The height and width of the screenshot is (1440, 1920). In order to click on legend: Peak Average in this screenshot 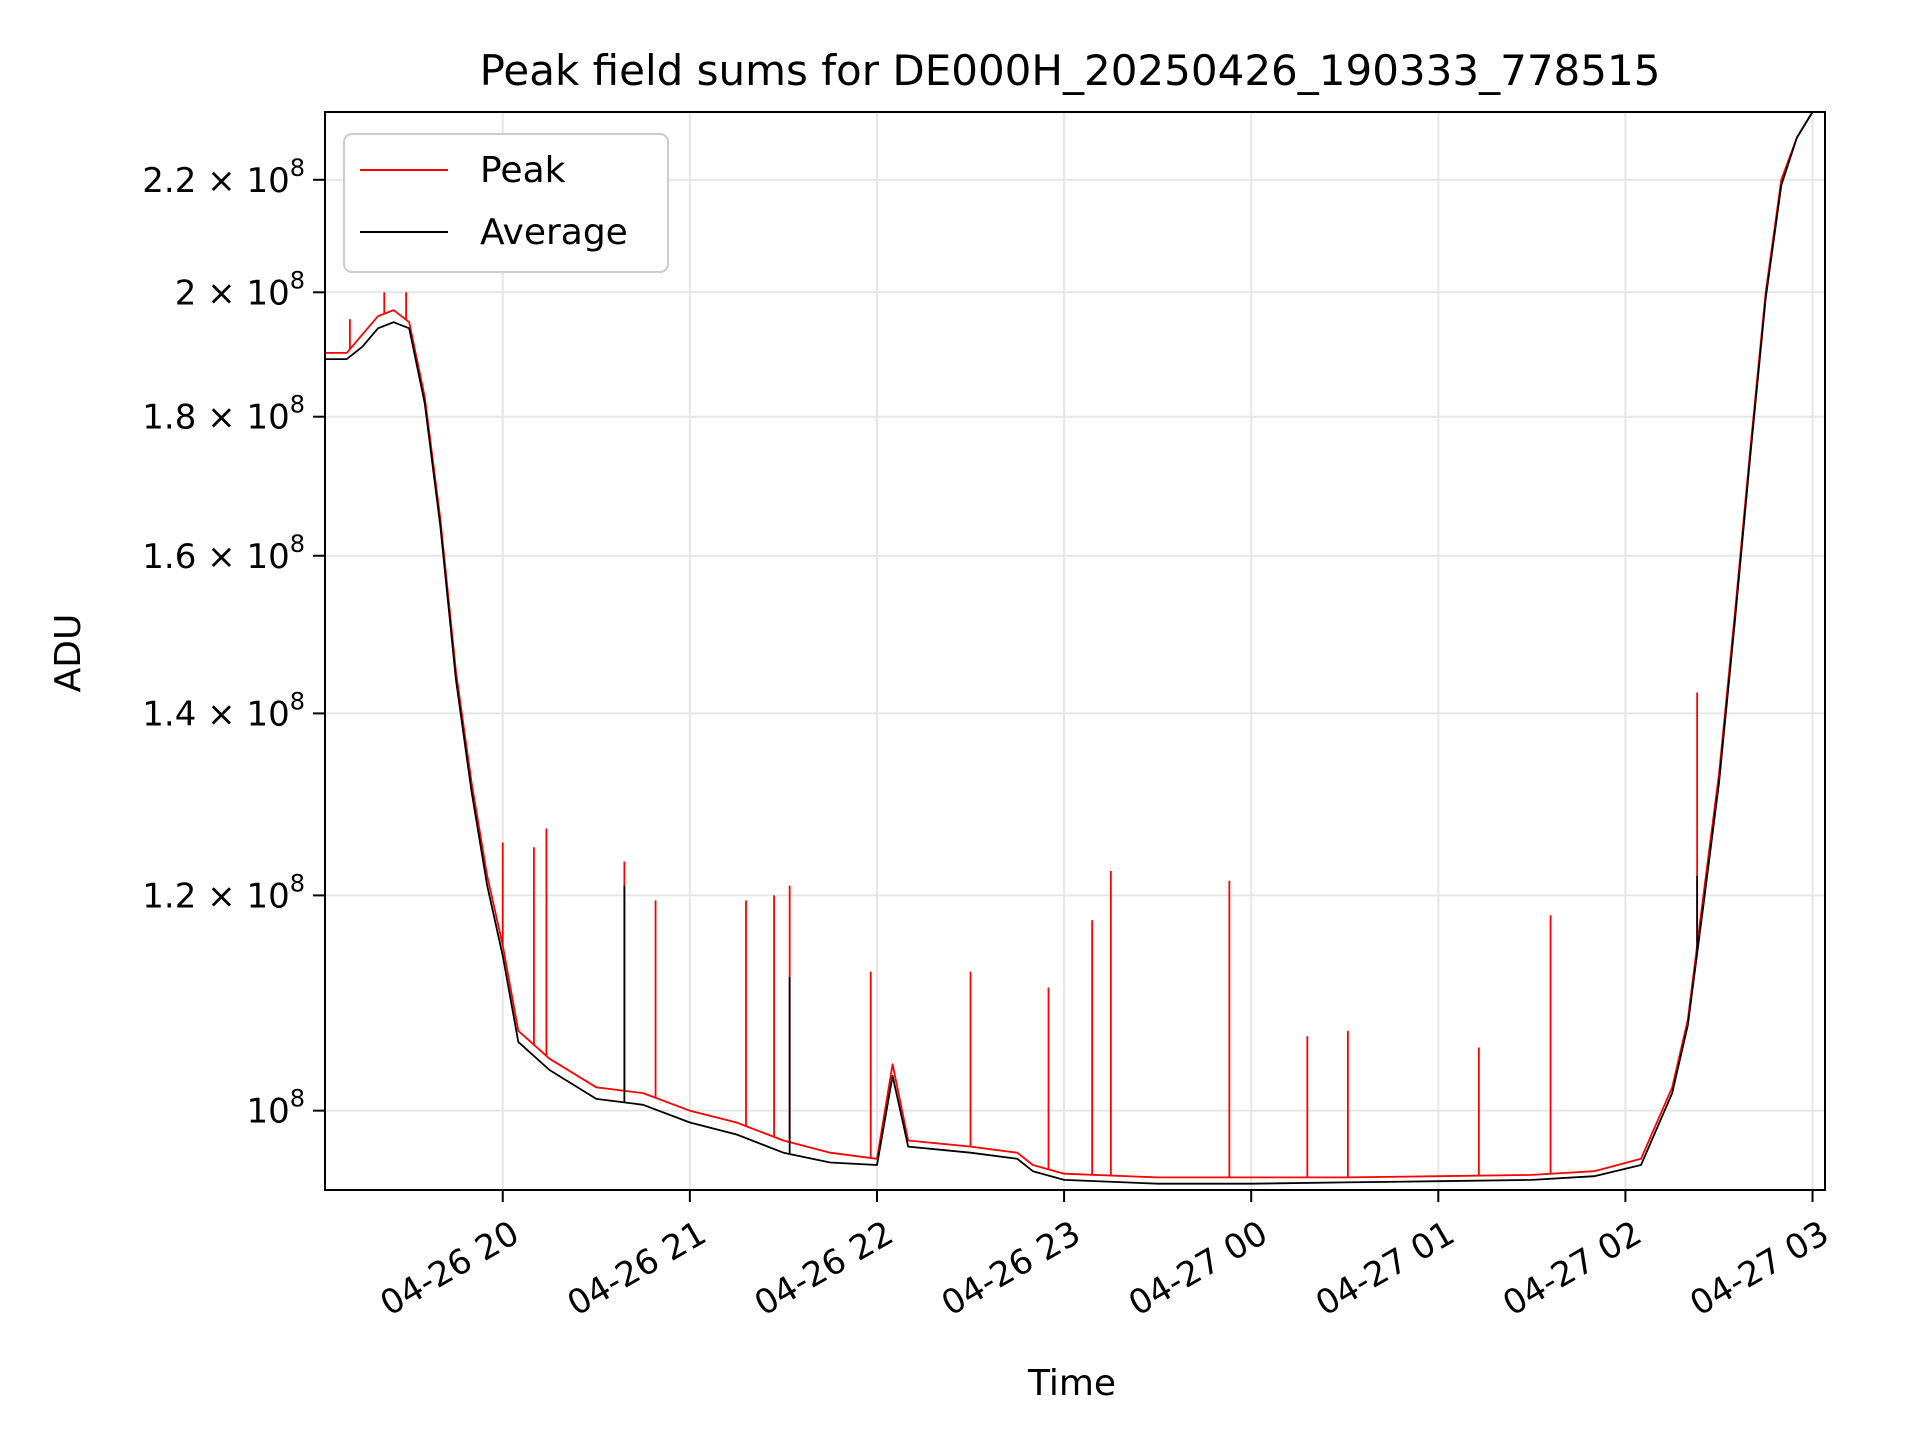, I will do `click(506, 203)`.